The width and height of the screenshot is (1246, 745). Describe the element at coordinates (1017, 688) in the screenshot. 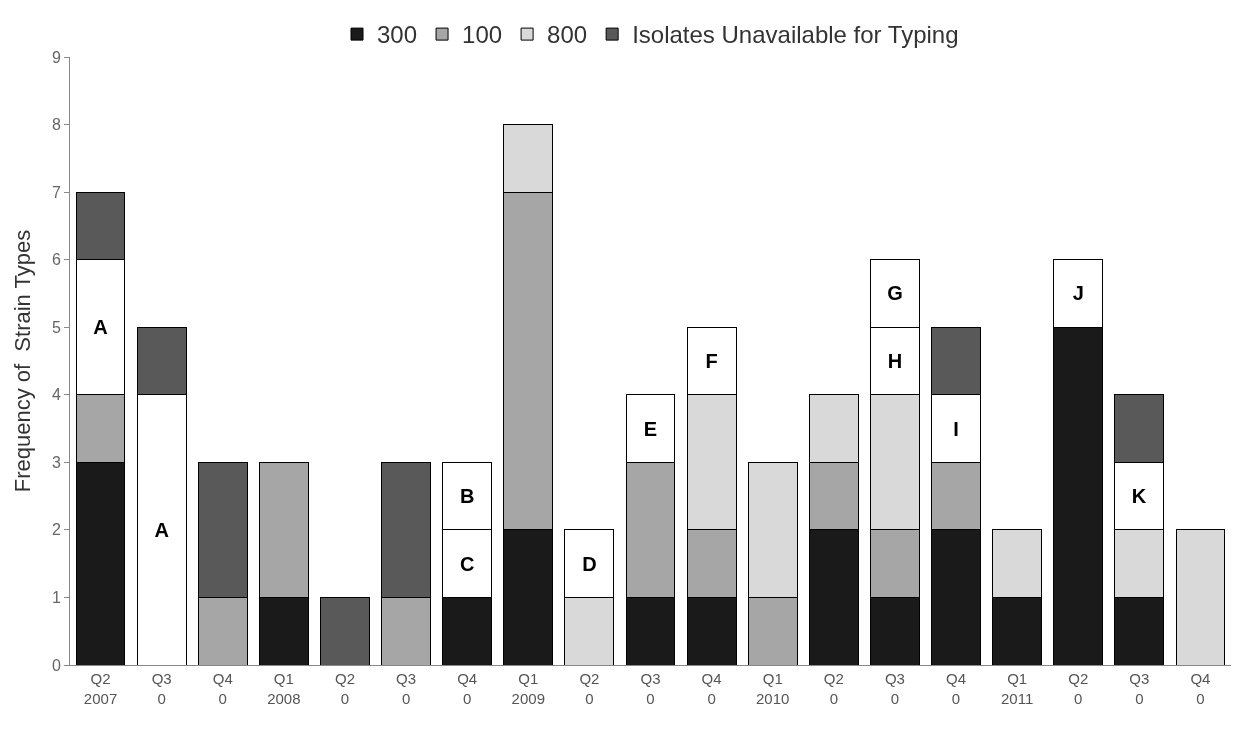

I see `x-tick-label: Q1 2011` at that location.